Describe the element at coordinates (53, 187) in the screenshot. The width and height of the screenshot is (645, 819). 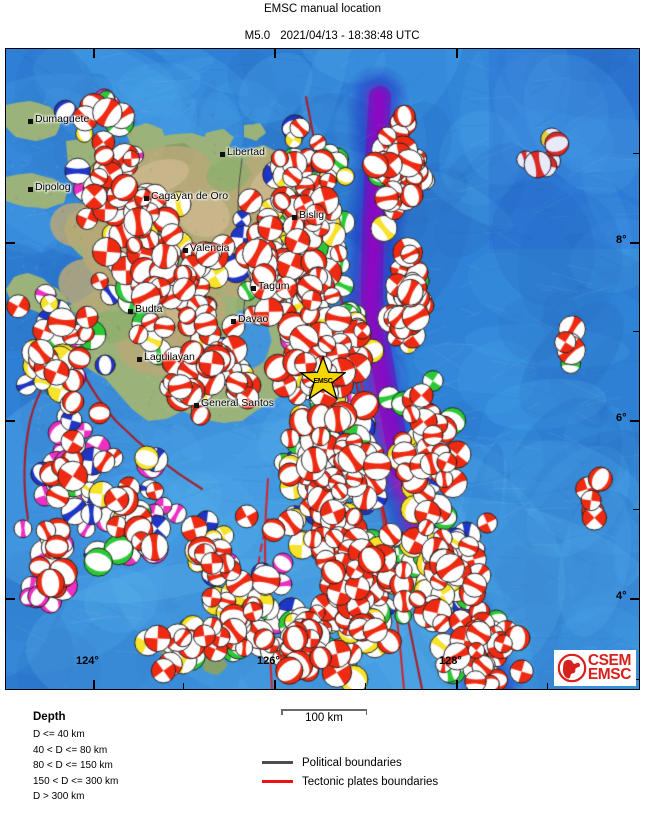
I see `city-label: Dipolog` at that location.